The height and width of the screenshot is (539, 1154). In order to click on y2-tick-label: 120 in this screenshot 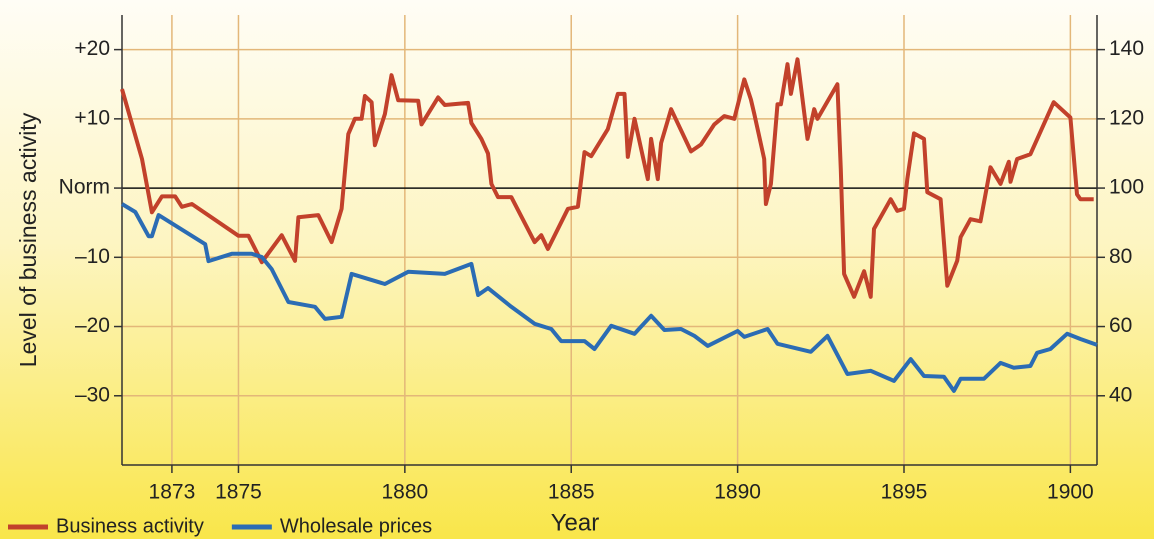, I will do `click(1126, 117)`.